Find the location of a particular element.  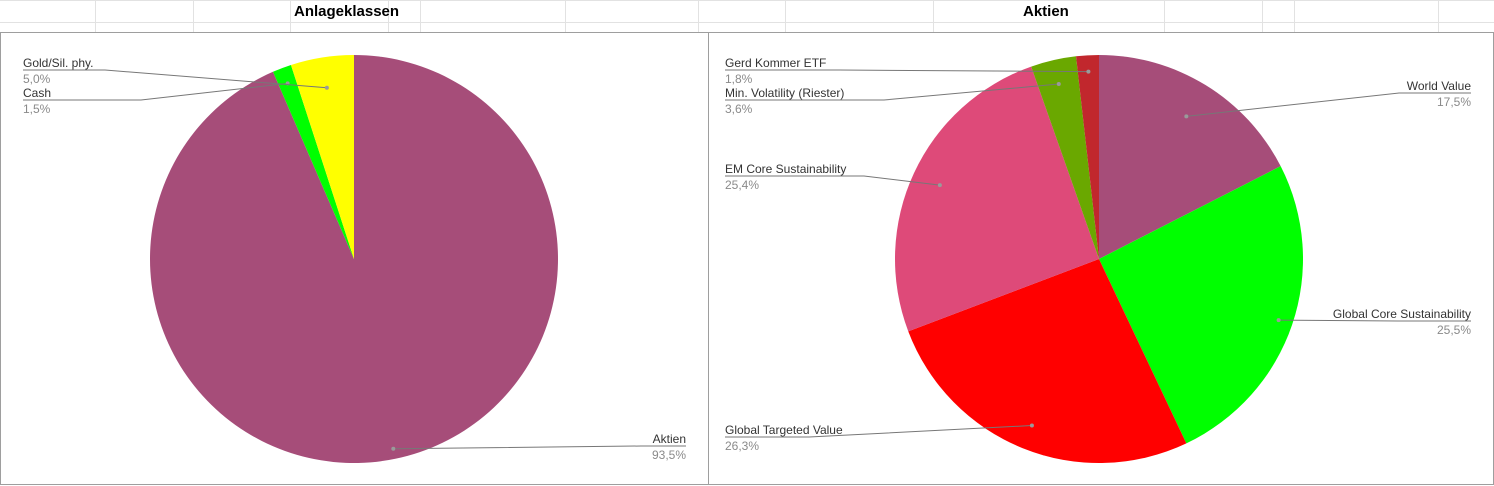

slice-label-em-core-sustainability: EM Core Sustainability is located at coordinates (785, 169).